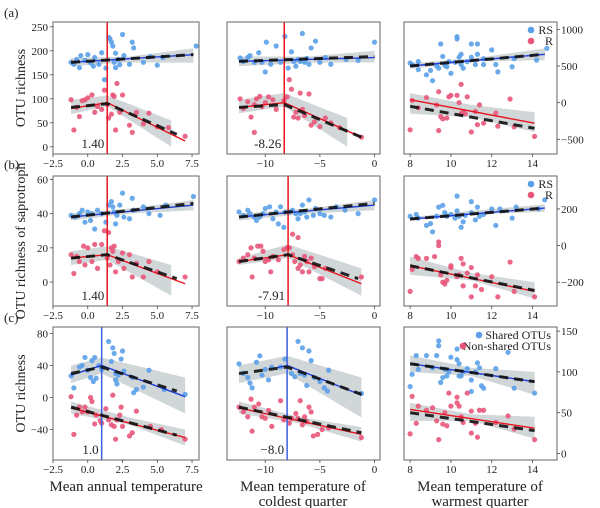 This screenshot has width=600, height=508. Describe the element at coordinates (273, 449) in the screenshot. I see `breakpoint-label: −8.0` at that location.